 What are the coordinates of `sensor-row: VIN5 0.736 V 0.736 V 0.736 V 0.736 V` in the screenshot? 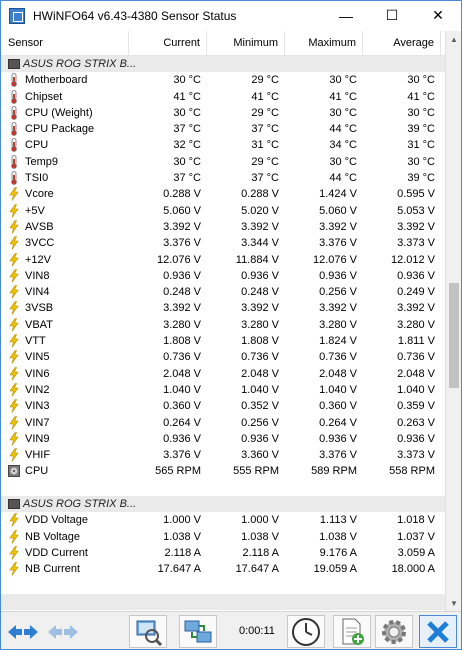 It's located at (223, 357).